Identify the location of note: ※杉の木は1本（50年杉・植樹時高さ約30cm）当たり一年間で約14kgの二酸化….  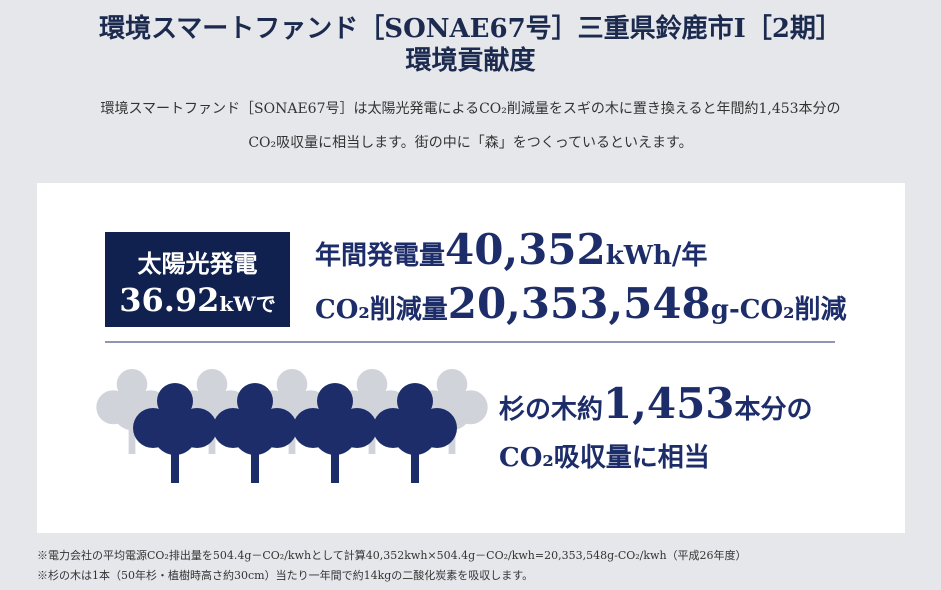
(285, 575).